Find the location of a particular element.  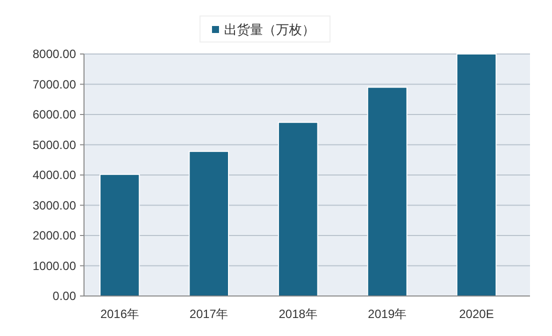

y-tick-label: 7000.00 is located at coordinates (54, 84).